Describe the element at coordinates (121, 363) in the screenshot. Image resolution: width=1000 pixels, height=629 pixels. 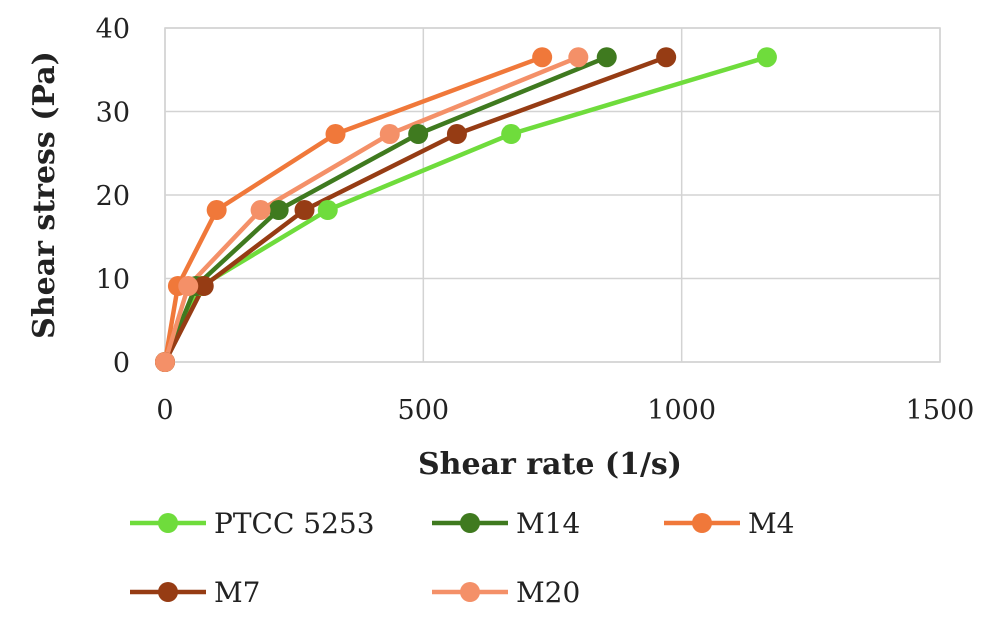
I see `y-tick-label-0: 0` at that location.